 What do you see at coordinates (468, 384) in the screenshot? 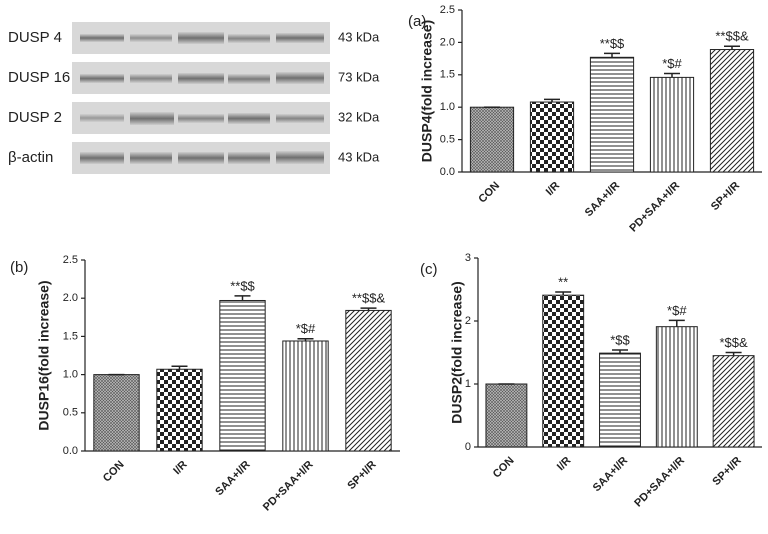
I see `y-tick-label: 1` at bounding box center [468, 384].